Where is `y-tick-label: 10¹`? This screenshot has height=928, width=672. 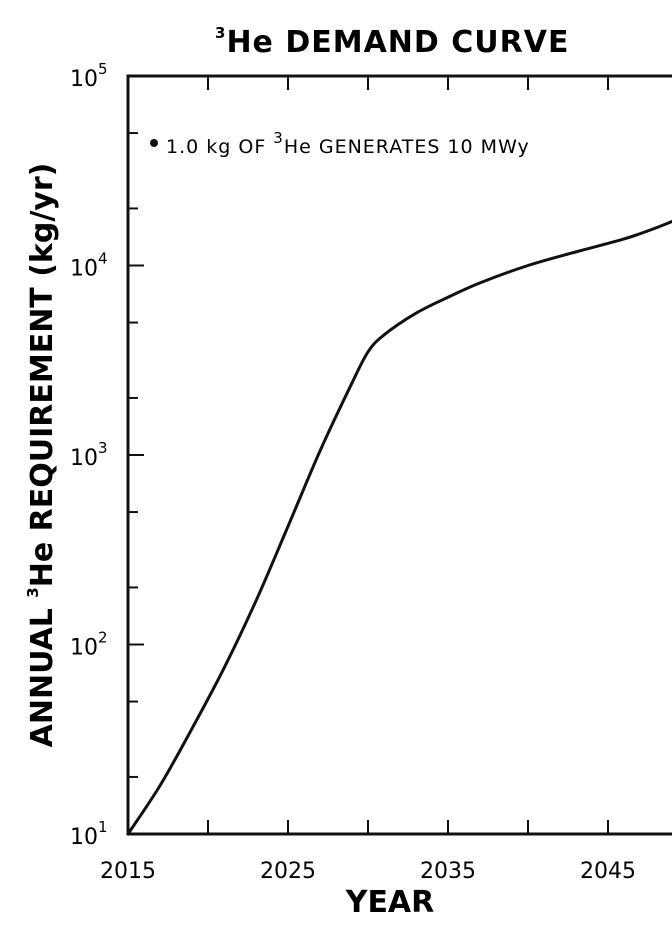 y-tick-label: 10¹ is located at coordinates (89, 834).